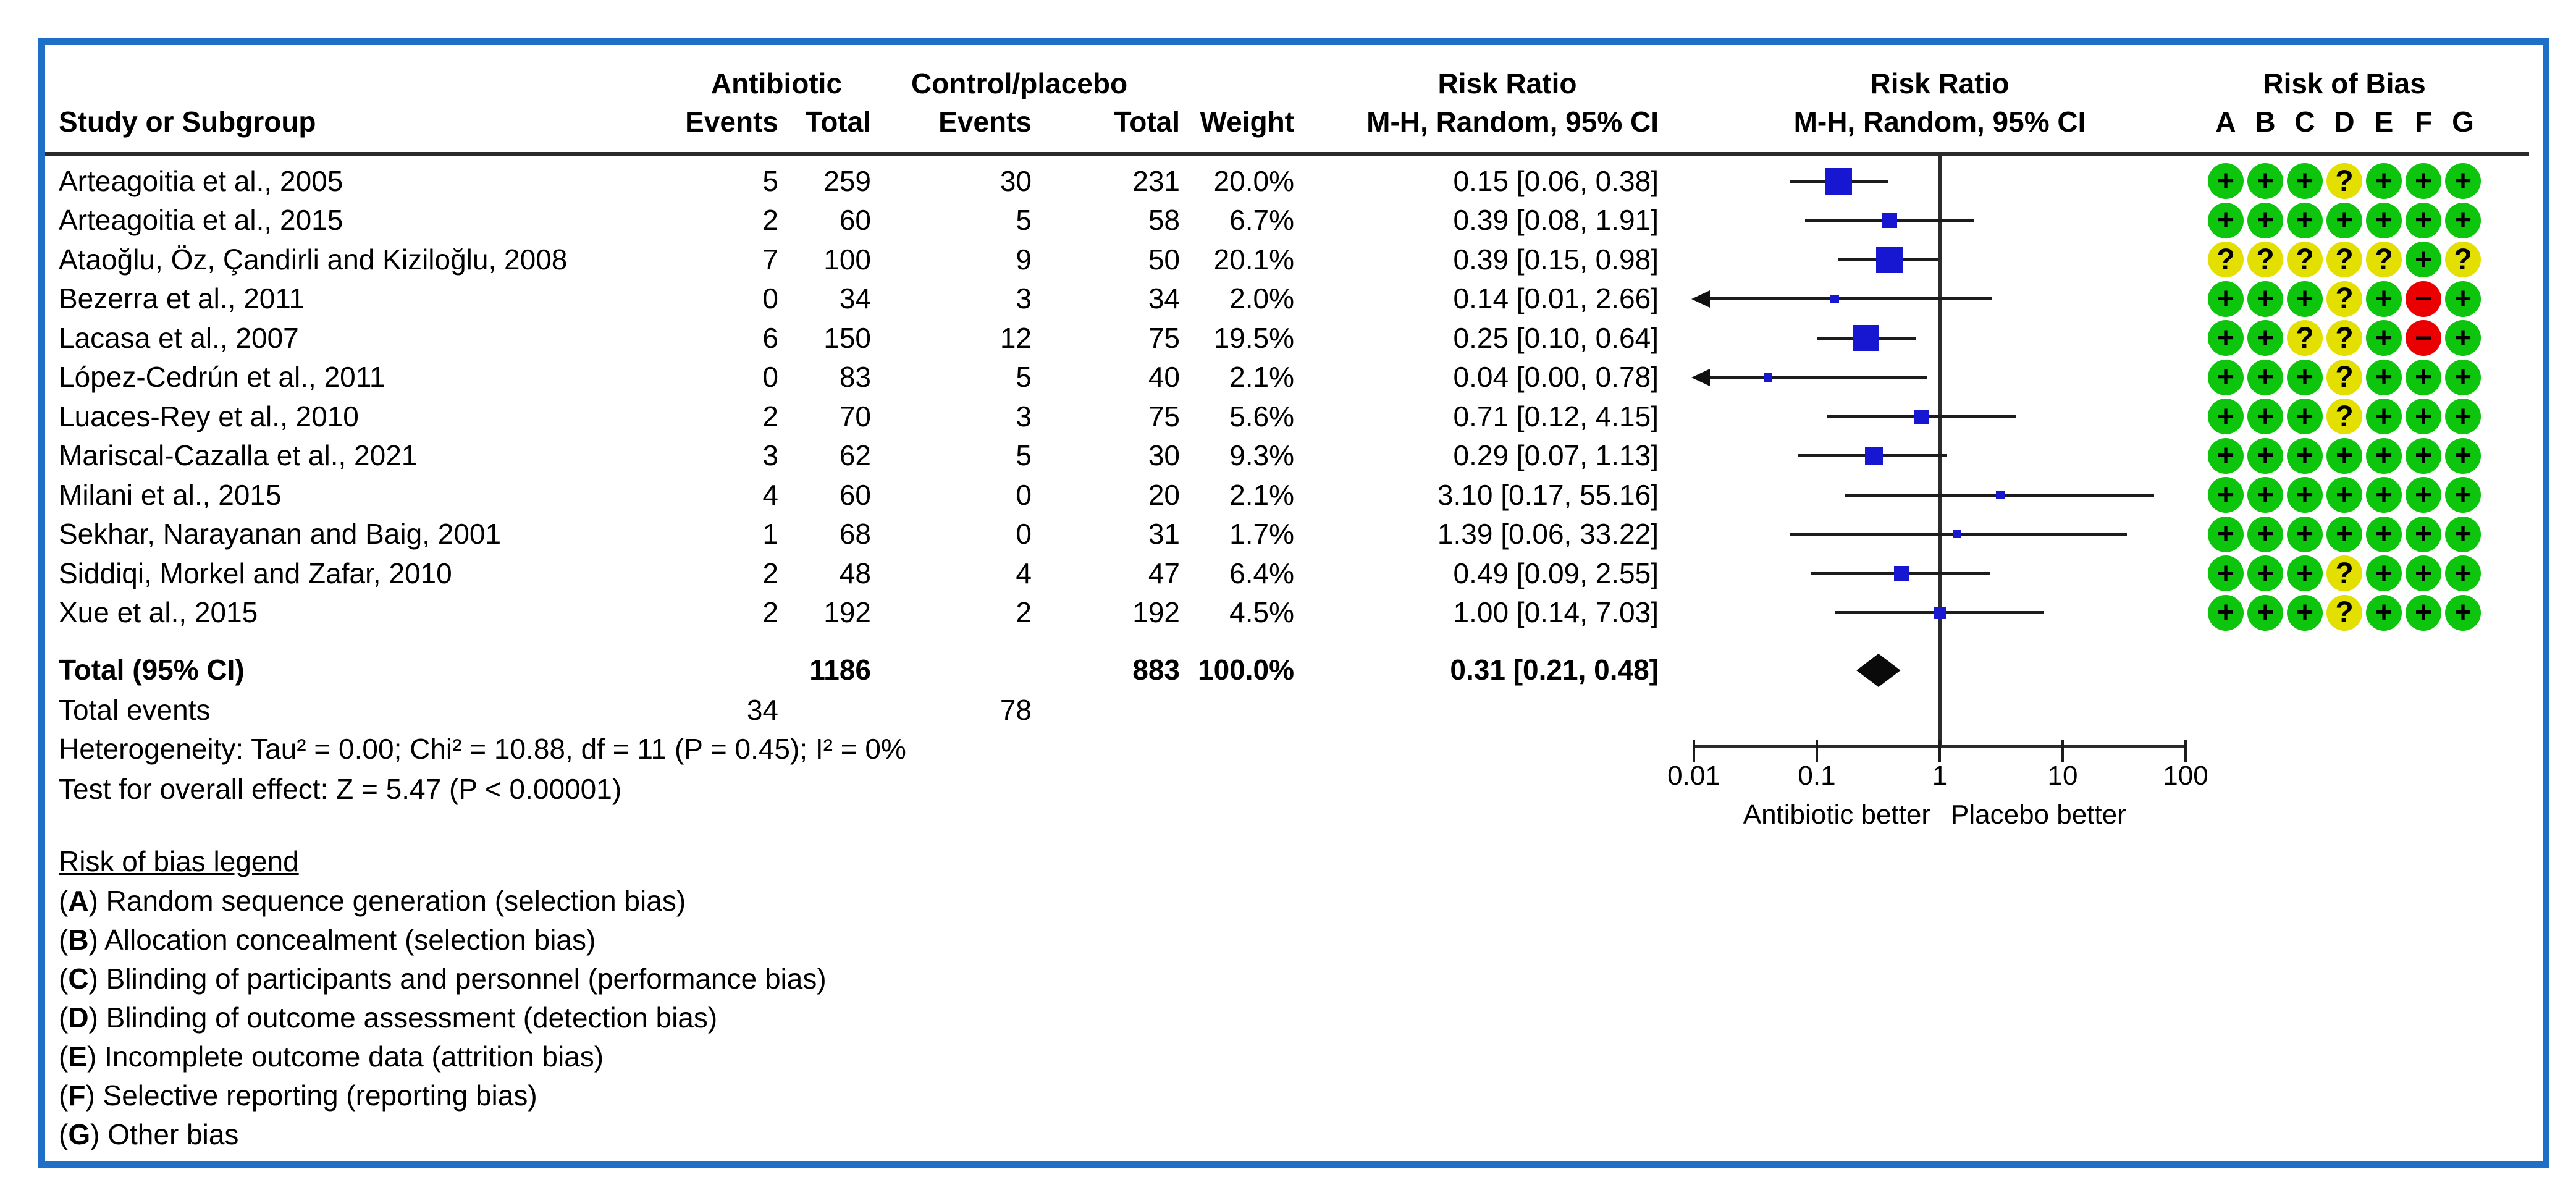  I want to click on study-weight: 6.7%, so click(1261, 220).